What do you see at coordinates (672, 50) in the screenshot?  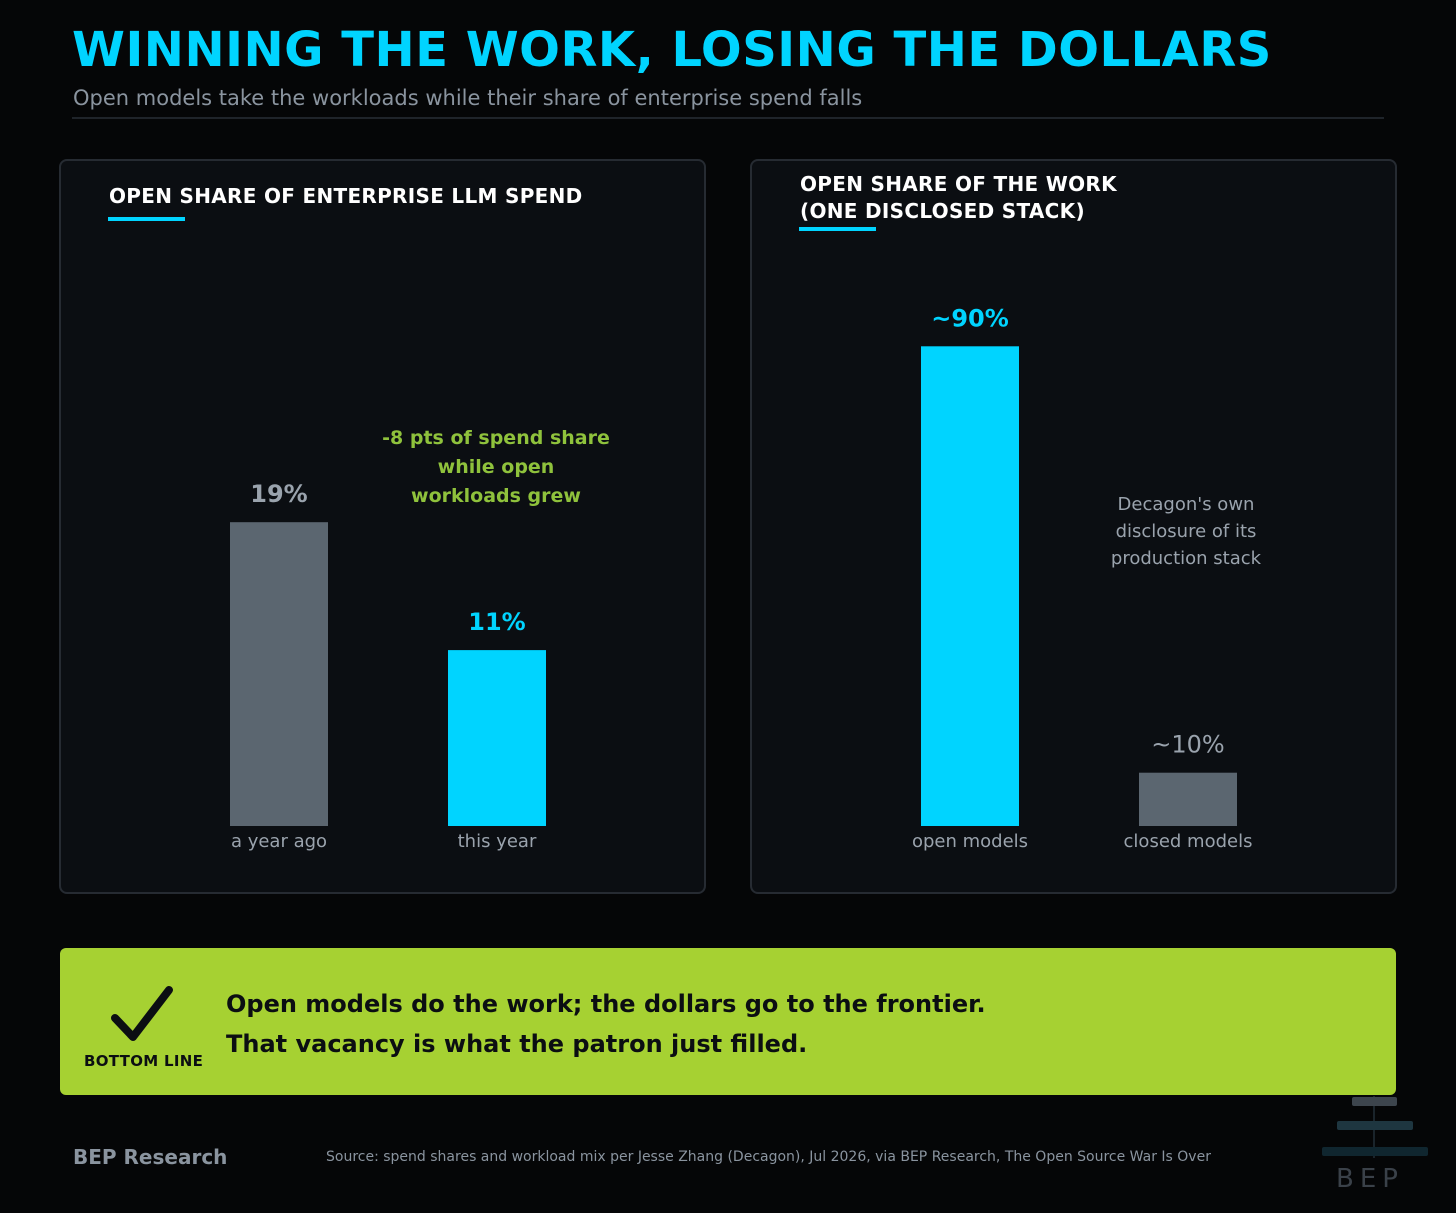 I see `page-title: WINNING THE WORK, LOSING THE DOLLARS` at bounding box center [672, 50].